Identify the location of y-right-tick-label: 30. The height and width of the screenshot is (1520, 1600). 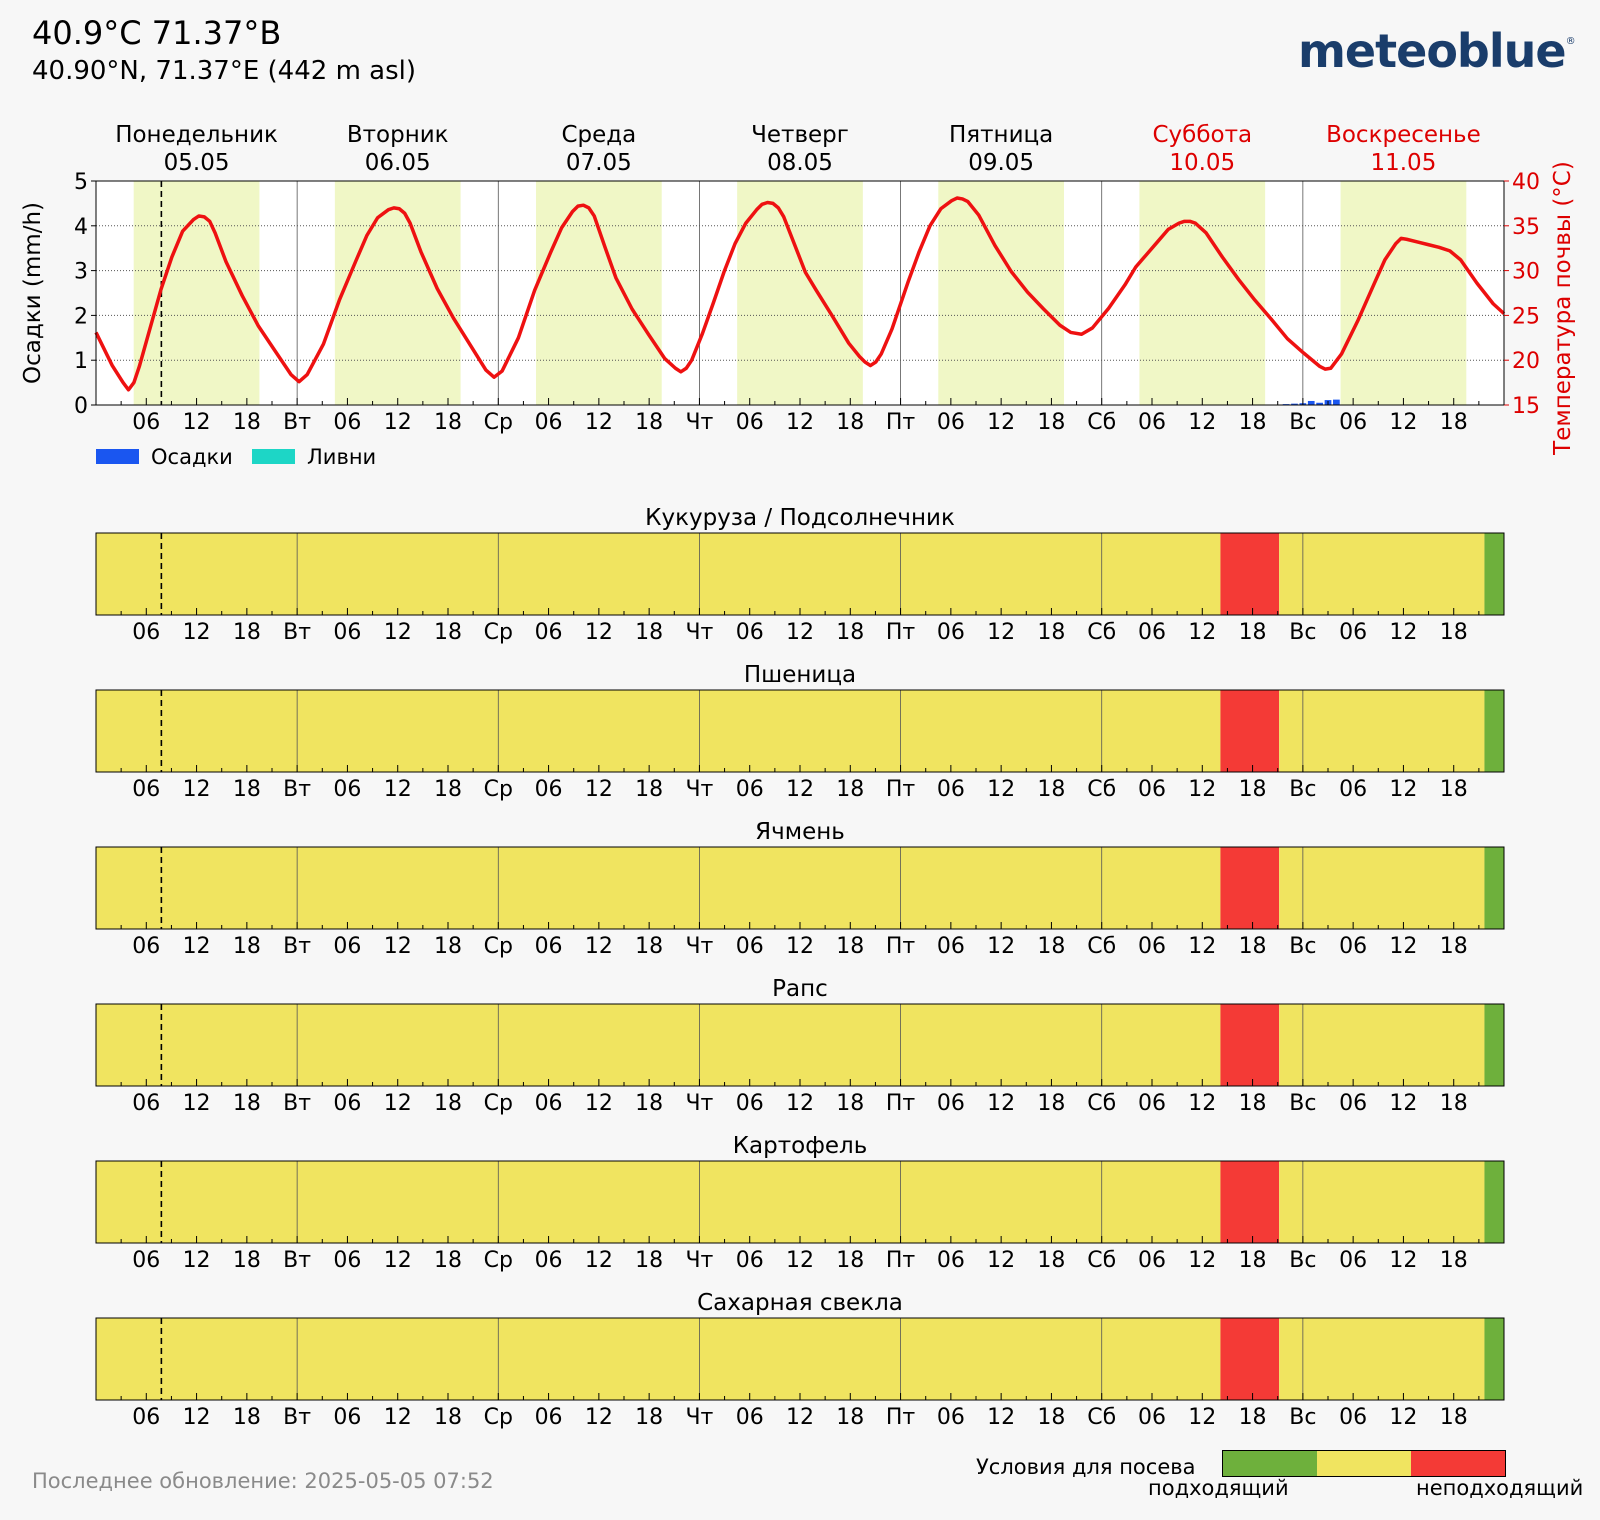
(1526, 272).